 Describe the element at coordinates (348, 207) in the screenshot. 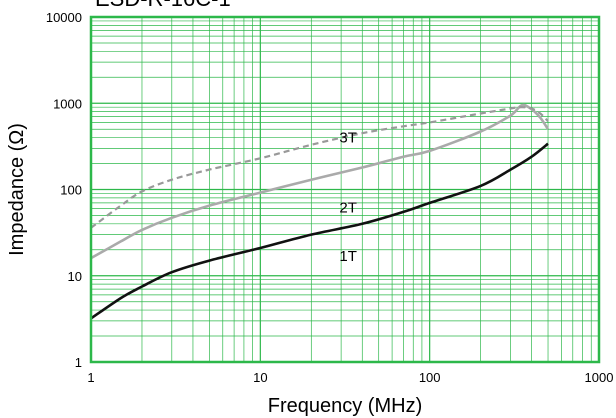

I see `series-label-2t: 2T` at that location.